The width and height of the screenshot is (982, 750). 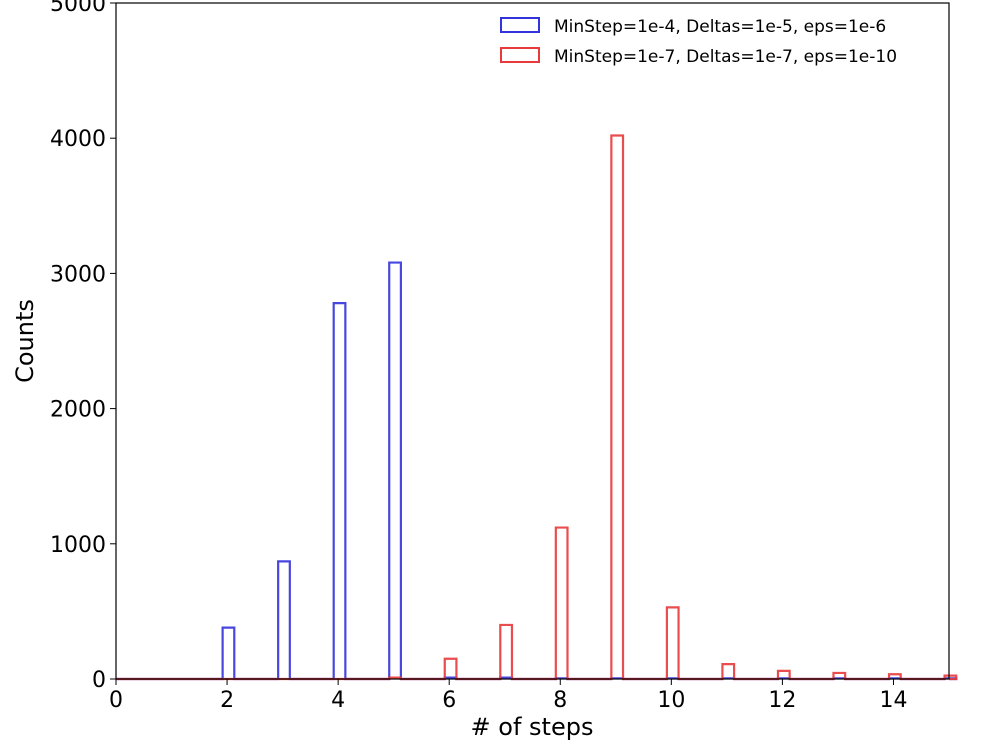 I want to click on y-tick-label: 4000, so click(x=78, y=139).